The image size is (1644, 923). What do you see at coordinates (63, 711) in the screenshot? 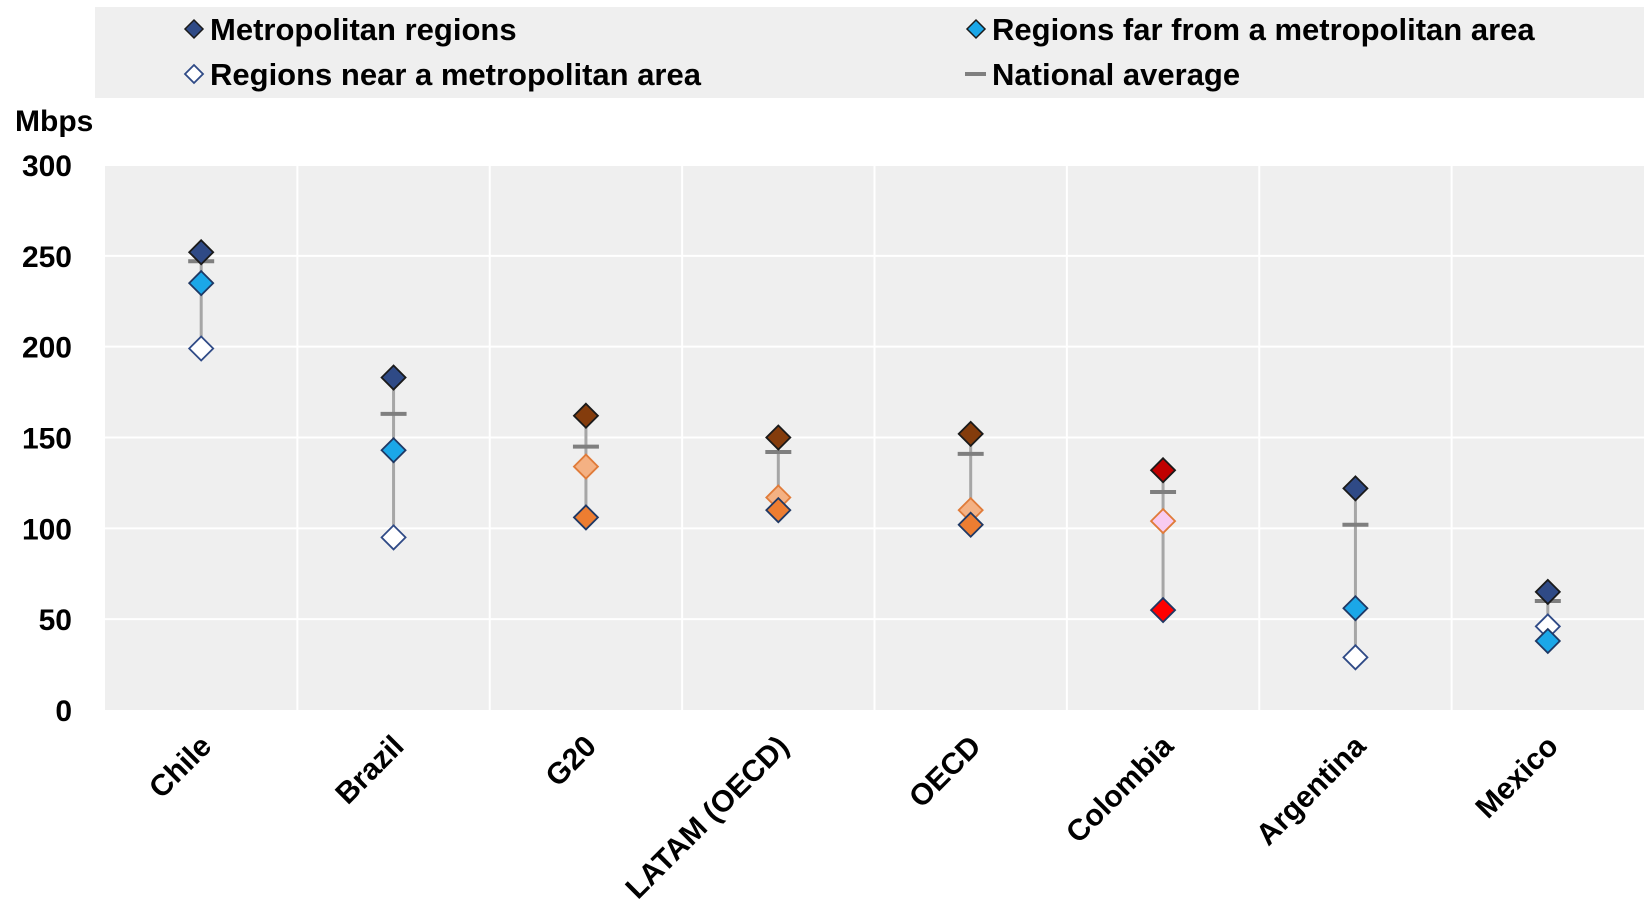
I see `y-tick-label: 0` at bounding box center [63, 711].